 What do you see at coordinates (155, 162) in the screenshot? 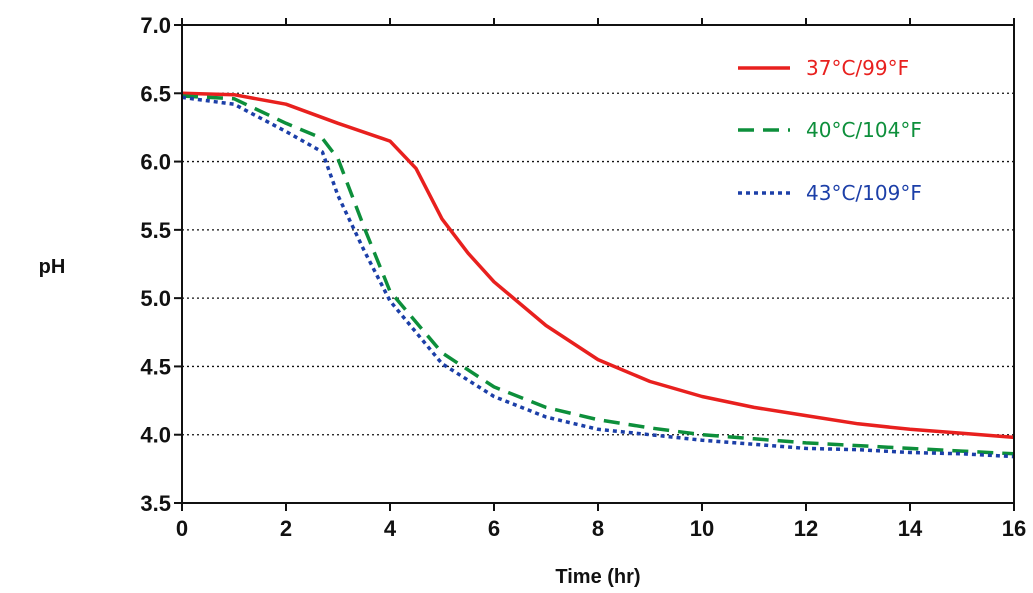
I see `y-tick-label: 6.0` at bounding box center [155, 162].